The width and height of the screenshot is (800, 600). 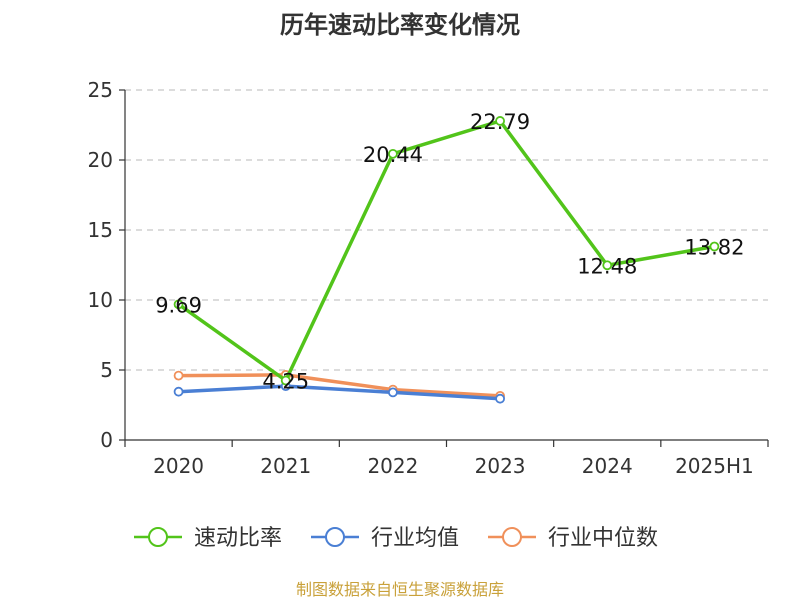 I want to click on y-tick-label: 0, so click(x=106, y=440).